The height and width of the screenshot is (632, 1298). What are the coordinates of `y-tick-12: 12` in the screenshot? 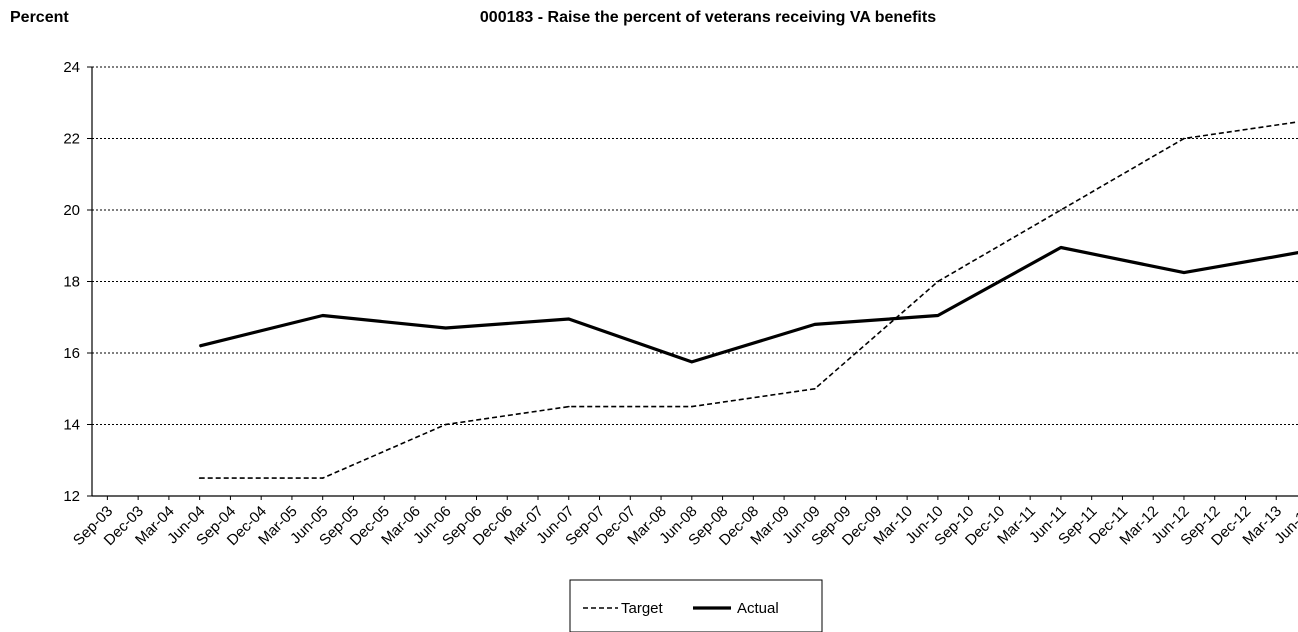 It's located at (71, 496).